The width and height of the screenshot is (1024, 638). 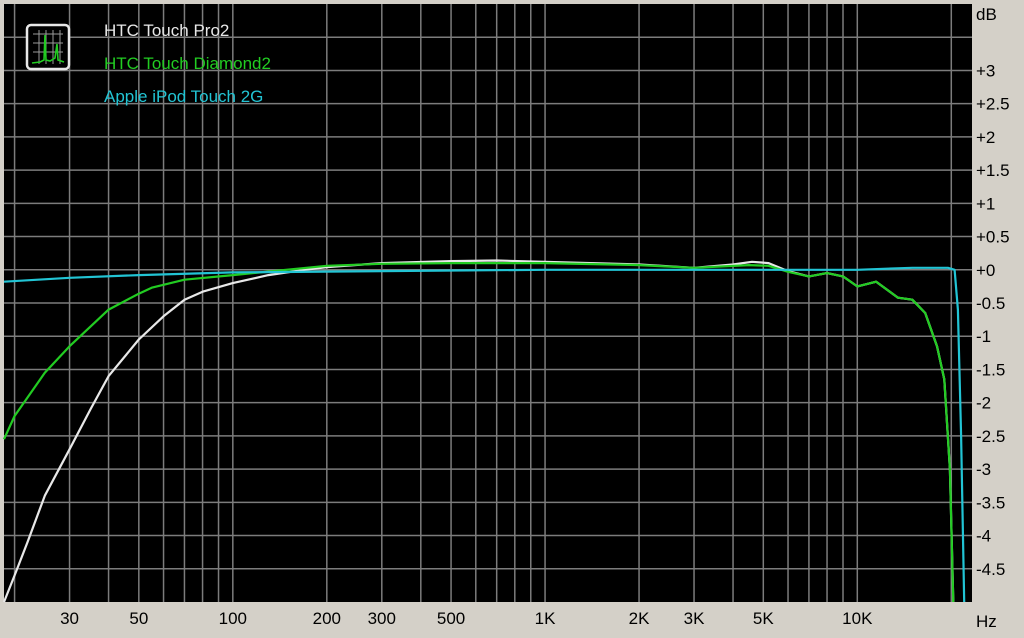 What do you see at coordinates (990, 303) in the screenshot?
I see `y-tick-label: -0.5` at bounding box center [990, 303].